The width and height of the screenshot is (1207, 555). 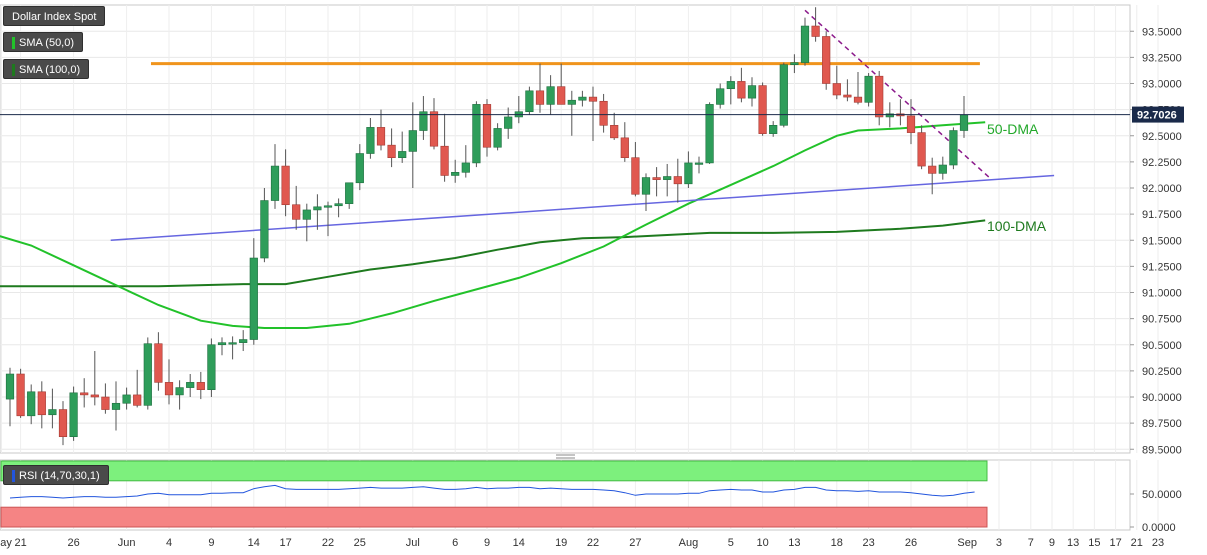 I want to click on x-tick-label: 5, so click(x=731, y=543).